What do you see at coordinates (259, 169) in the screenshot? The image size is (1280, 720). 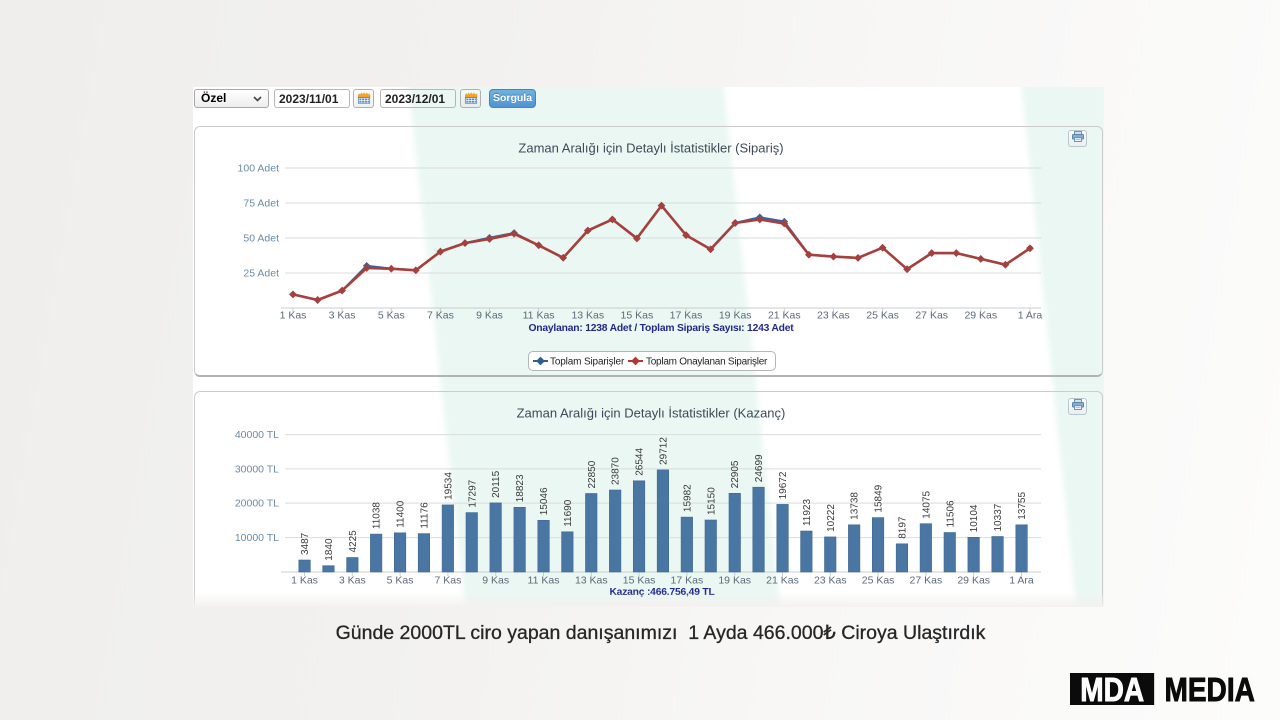 I see `svg-text: 100 Adet` at bounding box center [259, 169].